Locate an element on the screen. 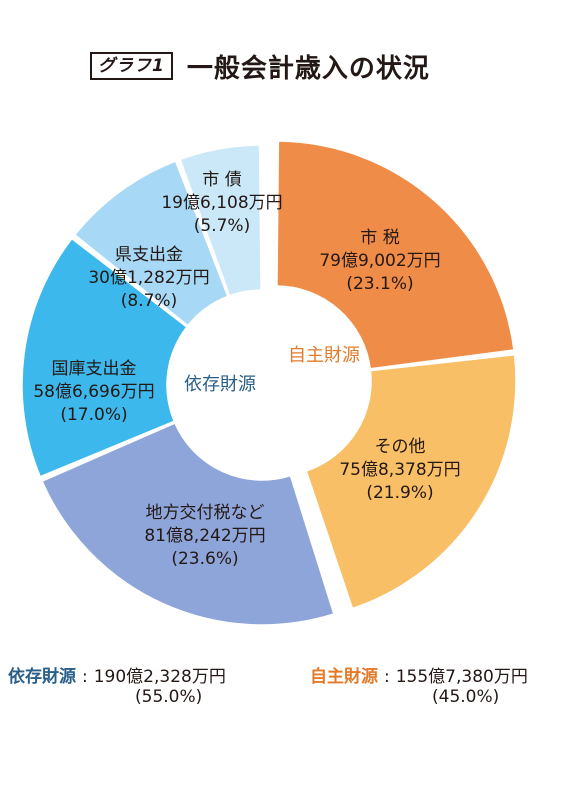  summary-amount: 155億7,380万円 is located at coordinates (461, 677).